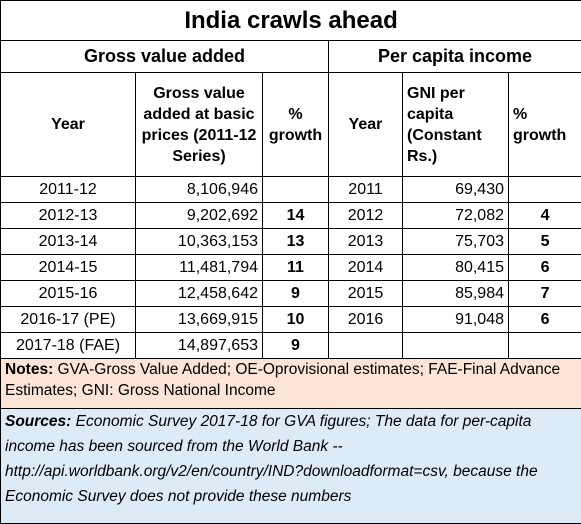 The width and height of the screenshot is (581, 524). I want to click on table-cell: 14, so click(296, 216).